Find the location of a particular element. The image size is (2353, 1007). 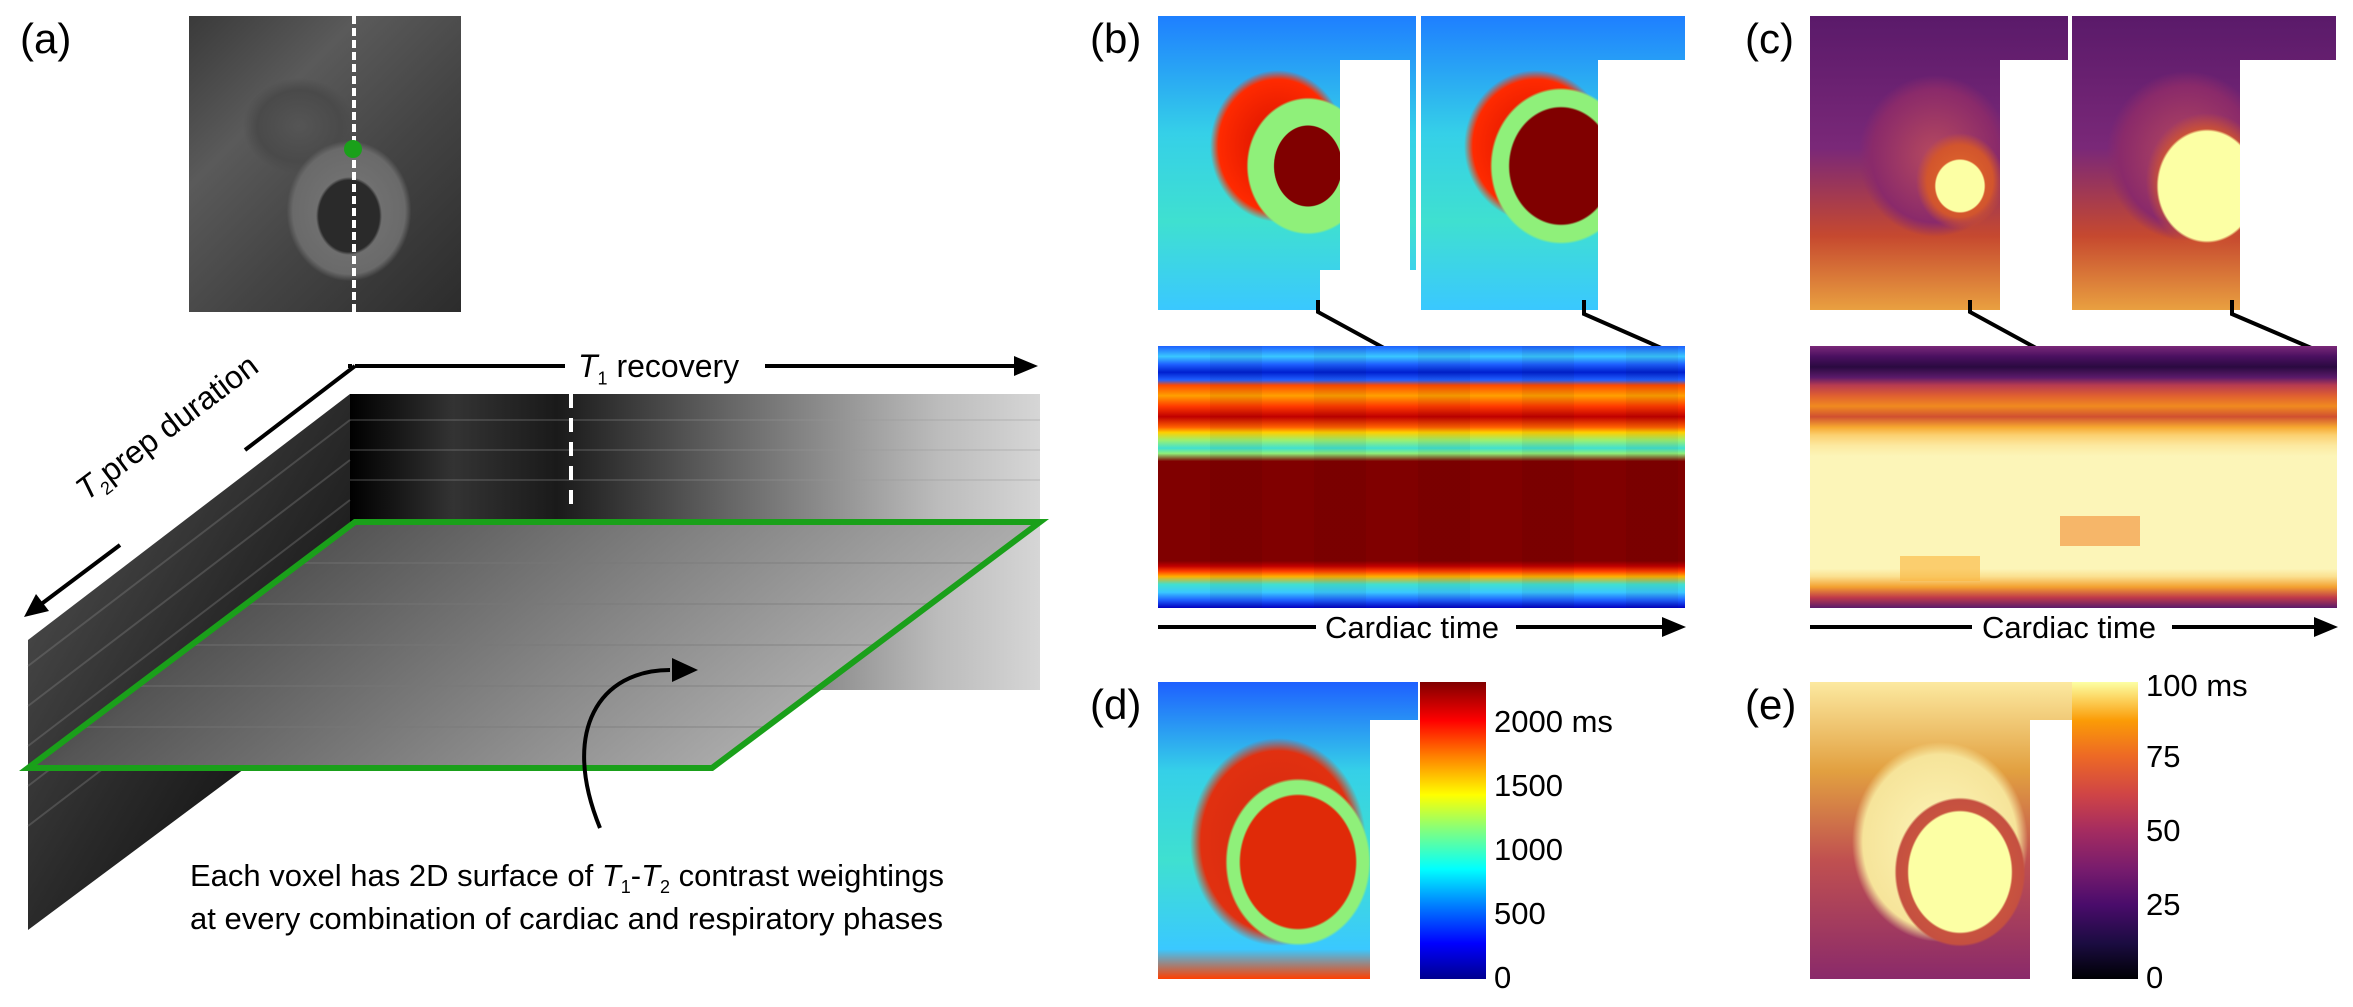

mask-e is located at coordinates (2052, 850).